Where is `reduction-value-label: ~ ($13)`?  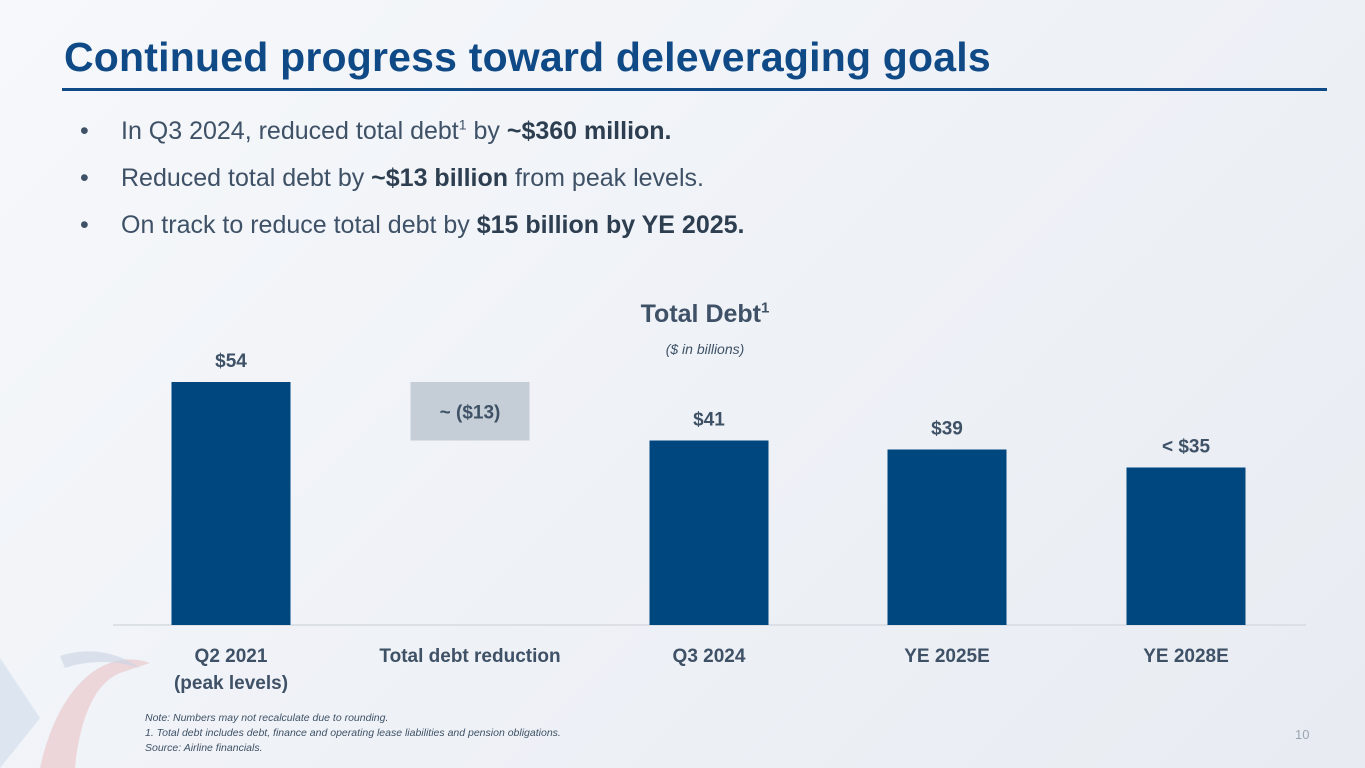 reduction-value-label: ~ ($13) is located at coordinates (470, 412).